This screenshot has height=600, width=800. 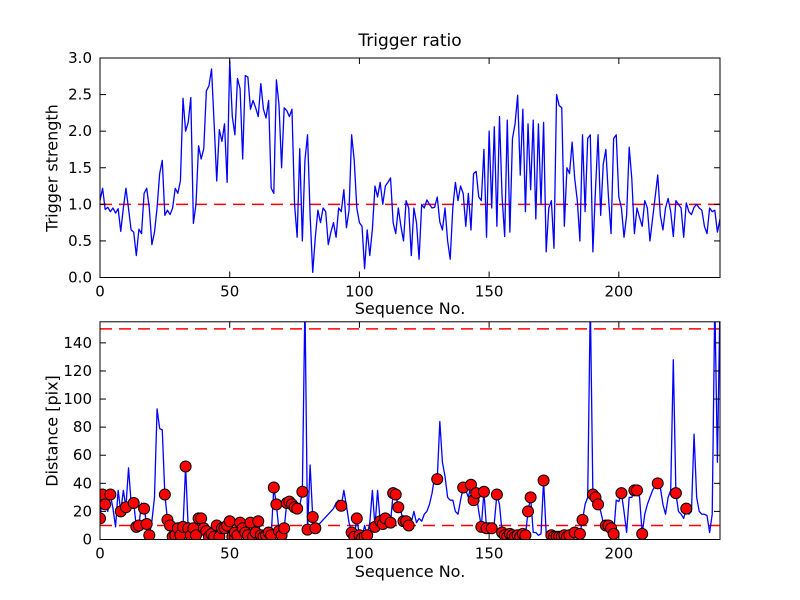 What do you see at coordinates (410, 41) in the screenshot?
I see `top-plot-title: Trigger ratio` at bounding box center [410, 41].